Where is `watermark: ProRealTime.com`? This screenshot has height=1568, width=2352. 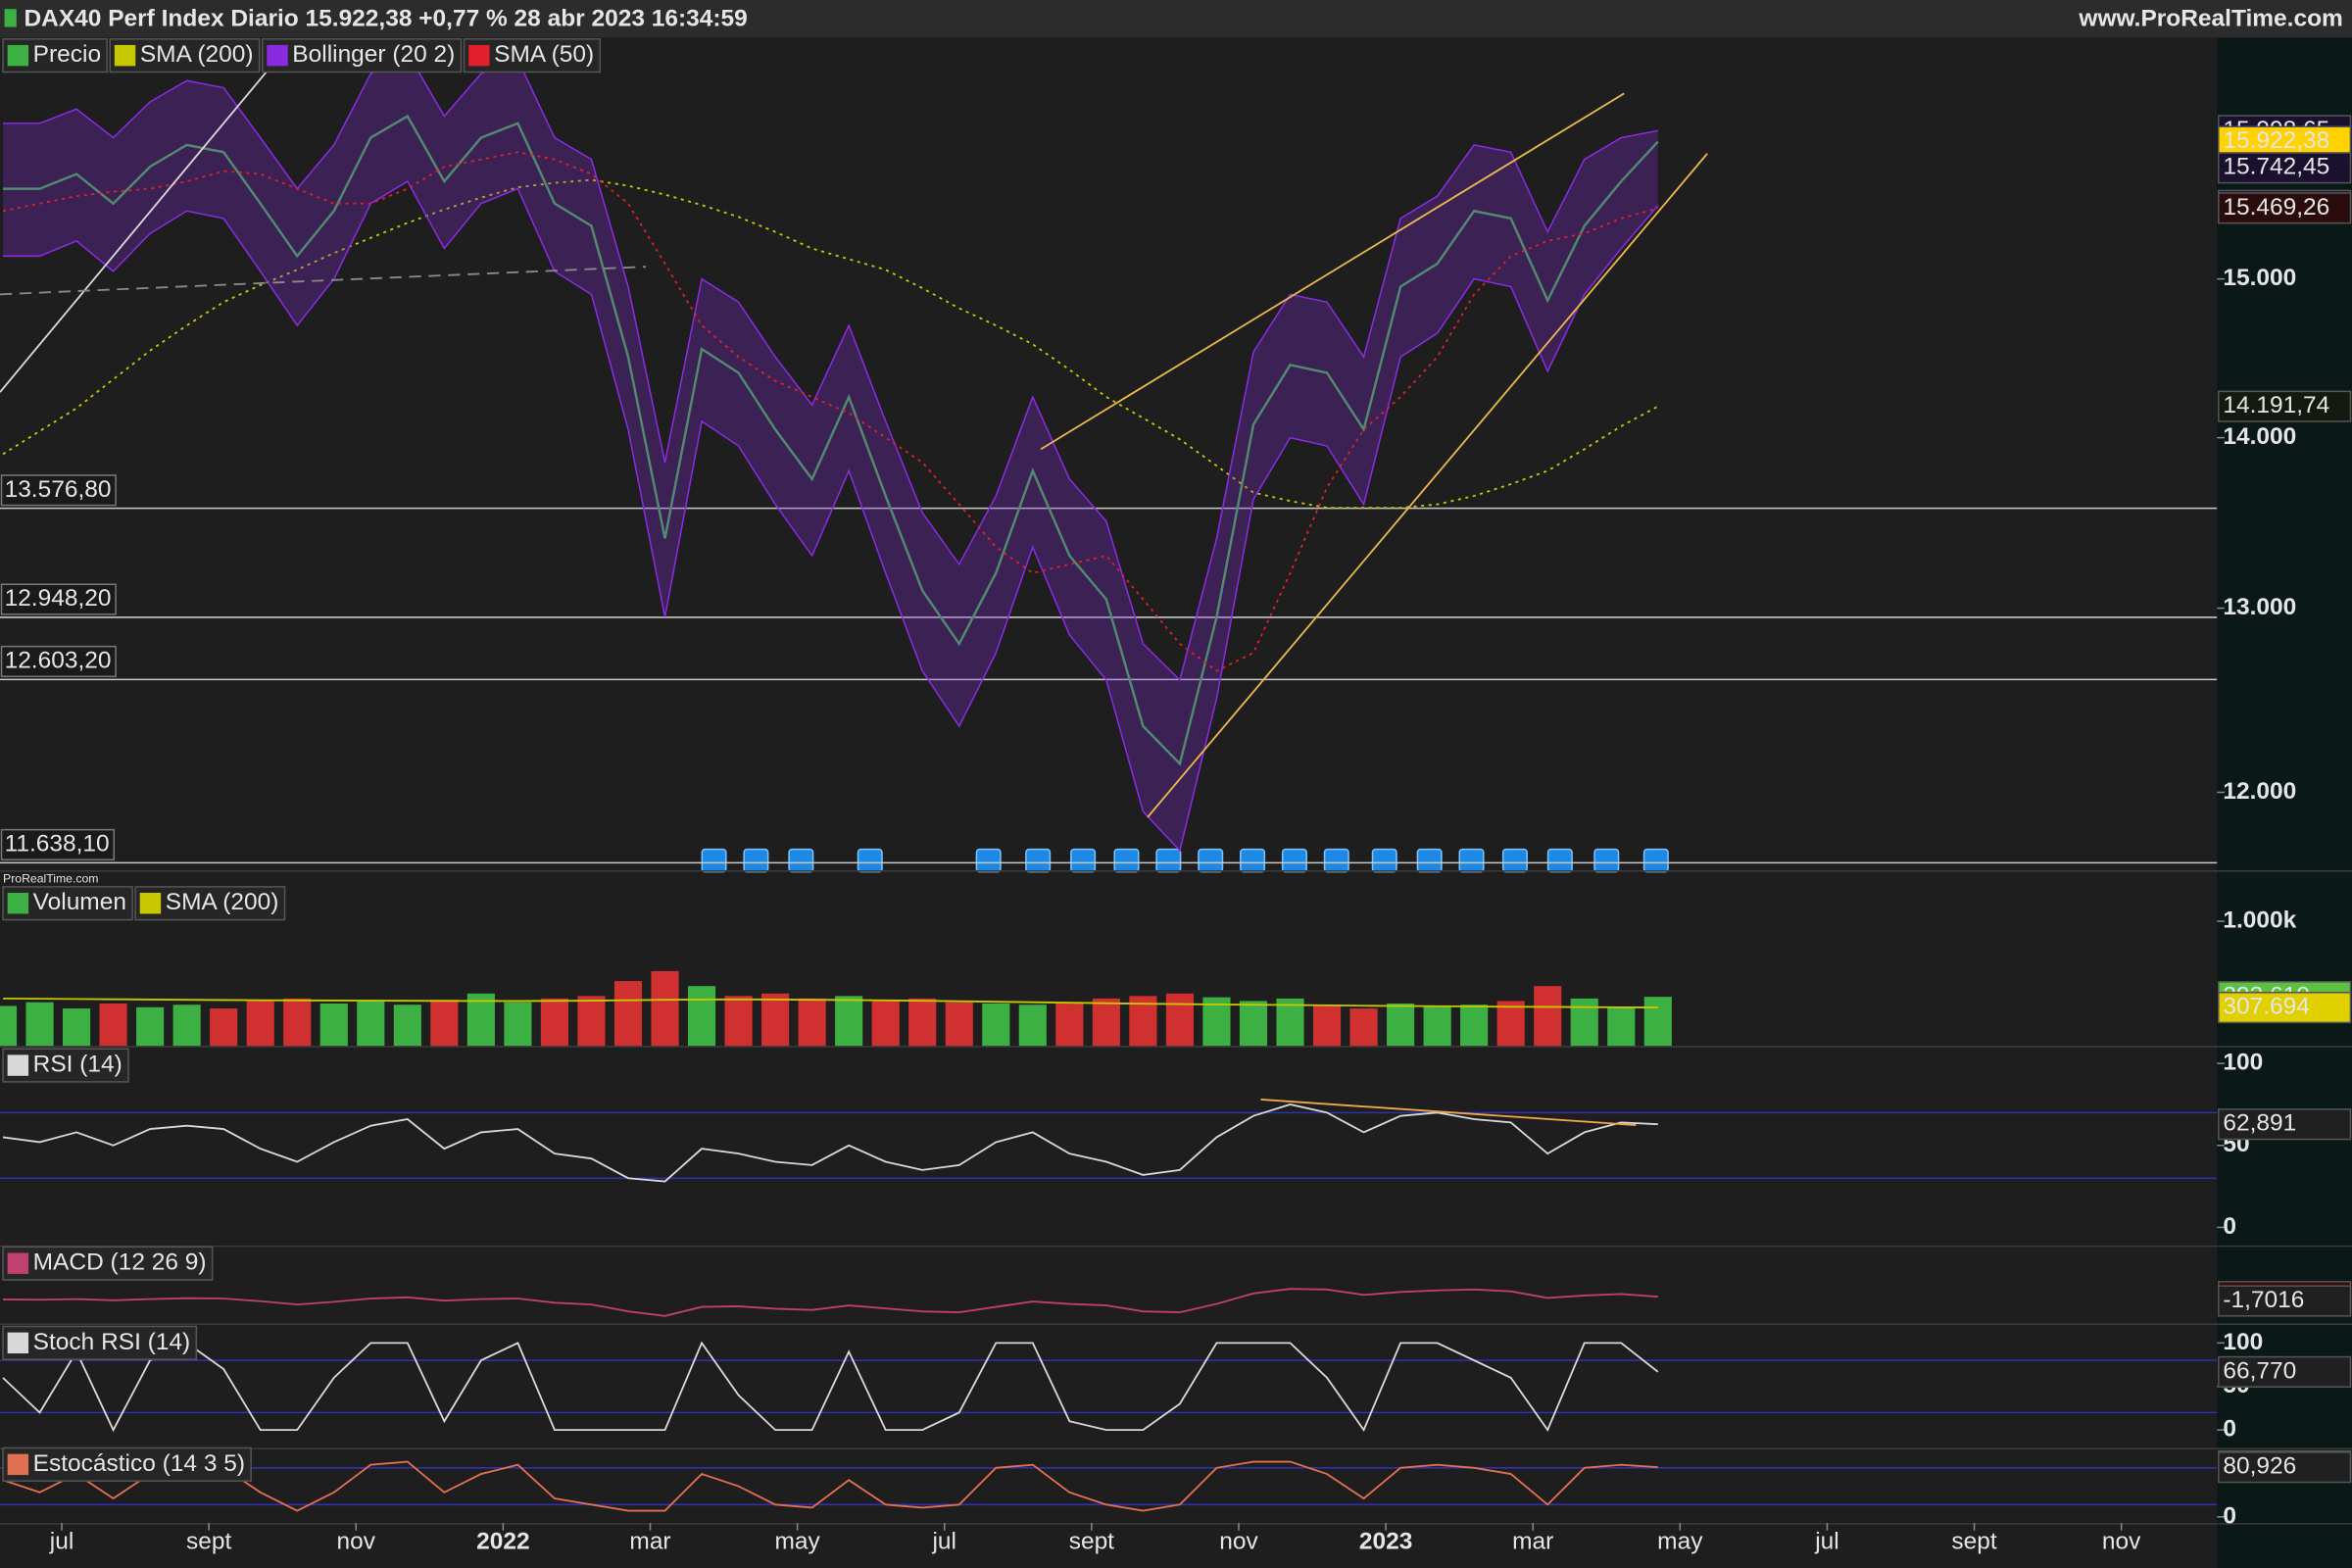
watermark: ProRealTime.com is located at coordinates (50, 878).